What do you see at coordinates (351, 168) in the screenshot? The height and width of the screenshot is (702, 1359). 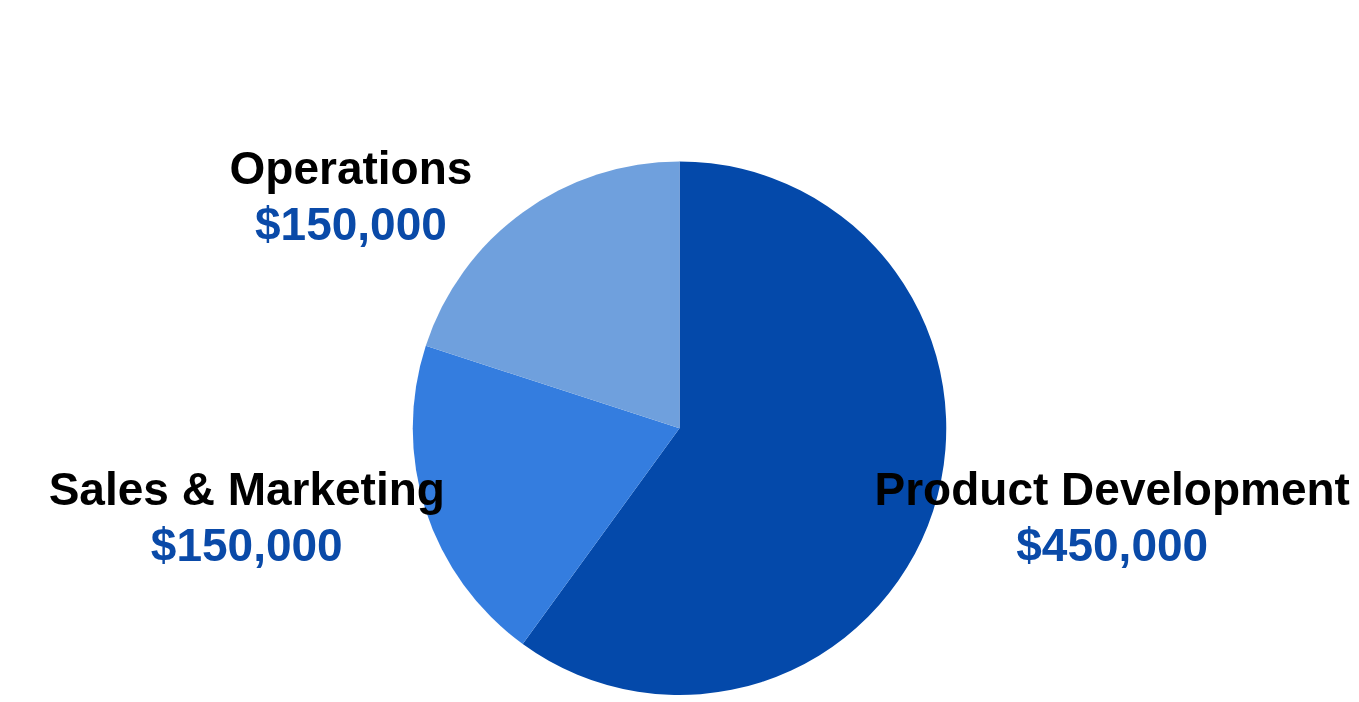 I see `slice-label: Operations` at bounding box center [351, 168].